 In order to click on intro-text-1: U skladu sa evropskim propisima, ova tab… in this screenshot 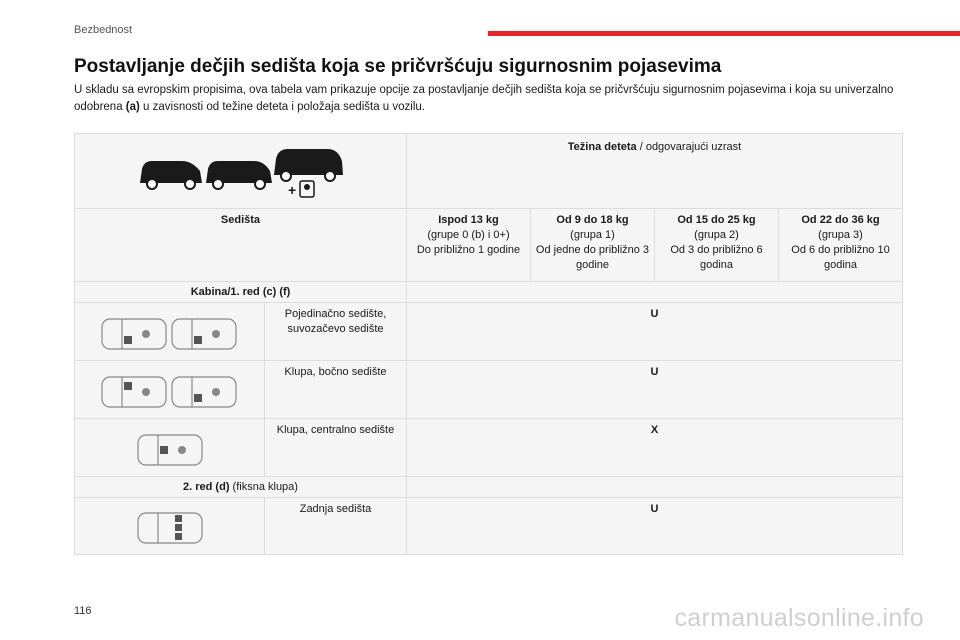, I will do `click(484, 98)`.